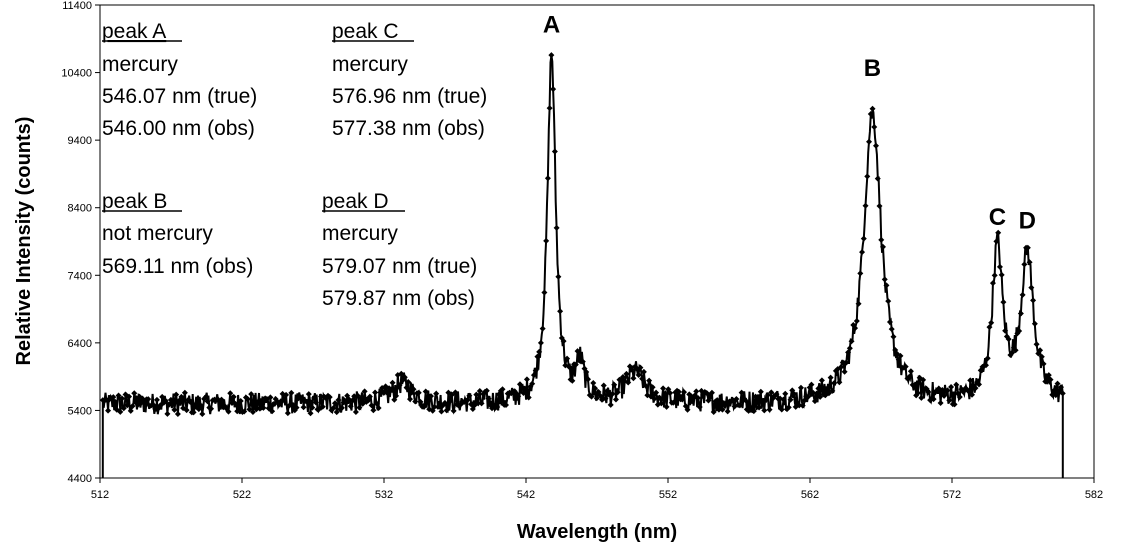 The width and height of the screenshot is (1138, 550). Describe the element at coordinates (398, 298) in the screenshot. I see `annotation-peak-d-line: 579.87 nm (obs)` at that location.